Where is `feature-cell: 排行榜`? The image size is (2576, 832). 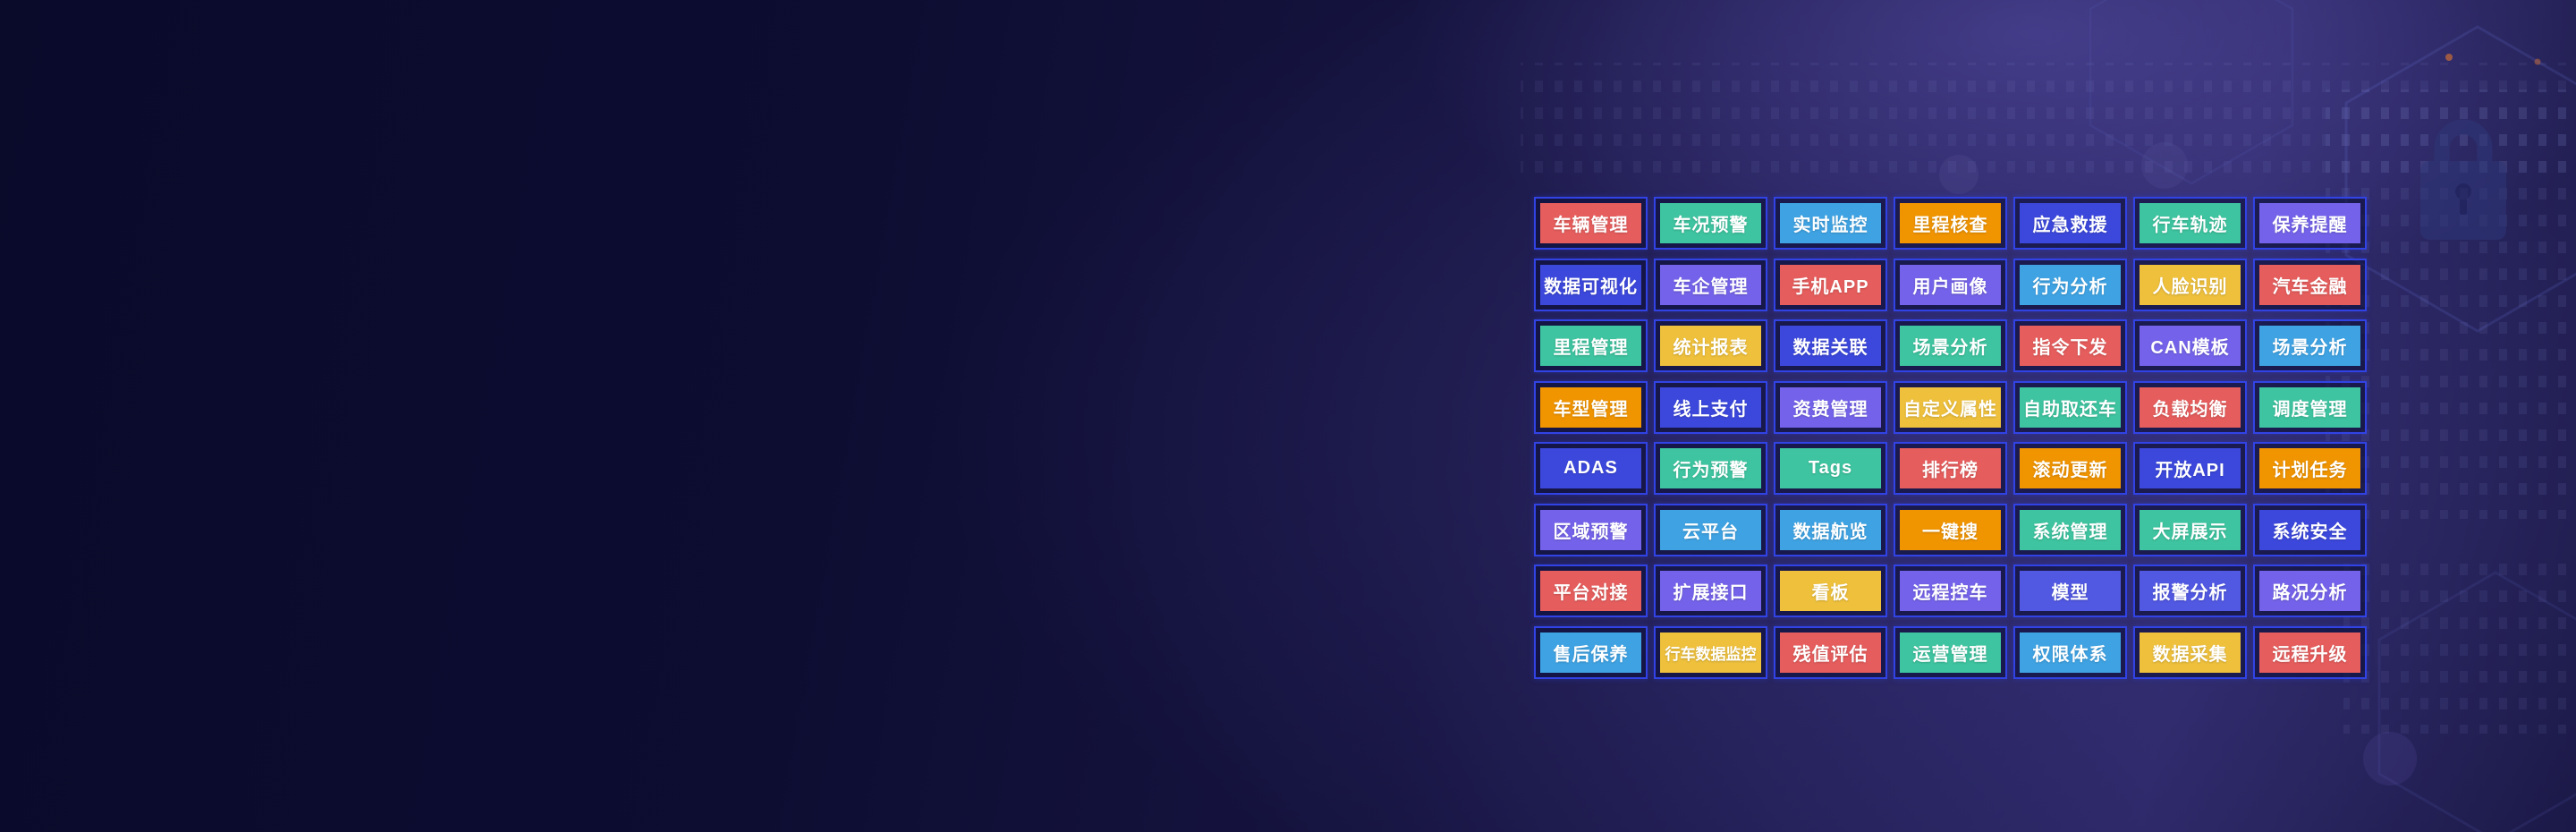 feature-cell: 排行榜 is located at coordinates (1950, 468).